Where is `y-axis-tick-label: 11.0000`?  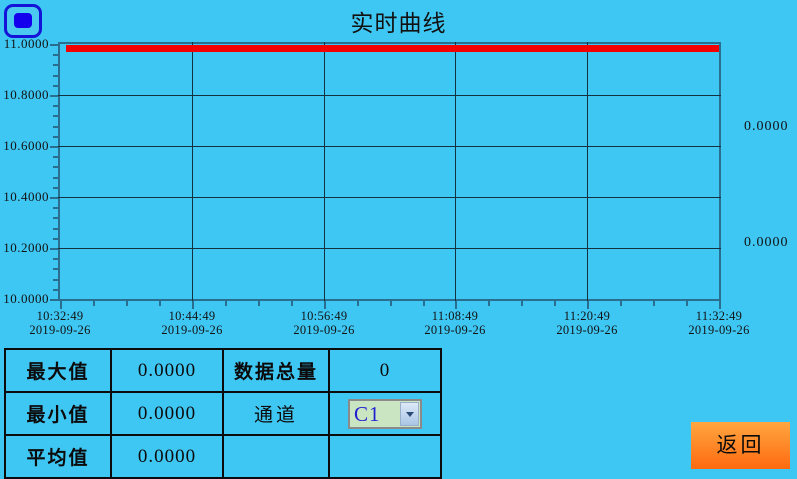
y-axis-tick-label: 11.0000 is located at coordinates (26, 43).